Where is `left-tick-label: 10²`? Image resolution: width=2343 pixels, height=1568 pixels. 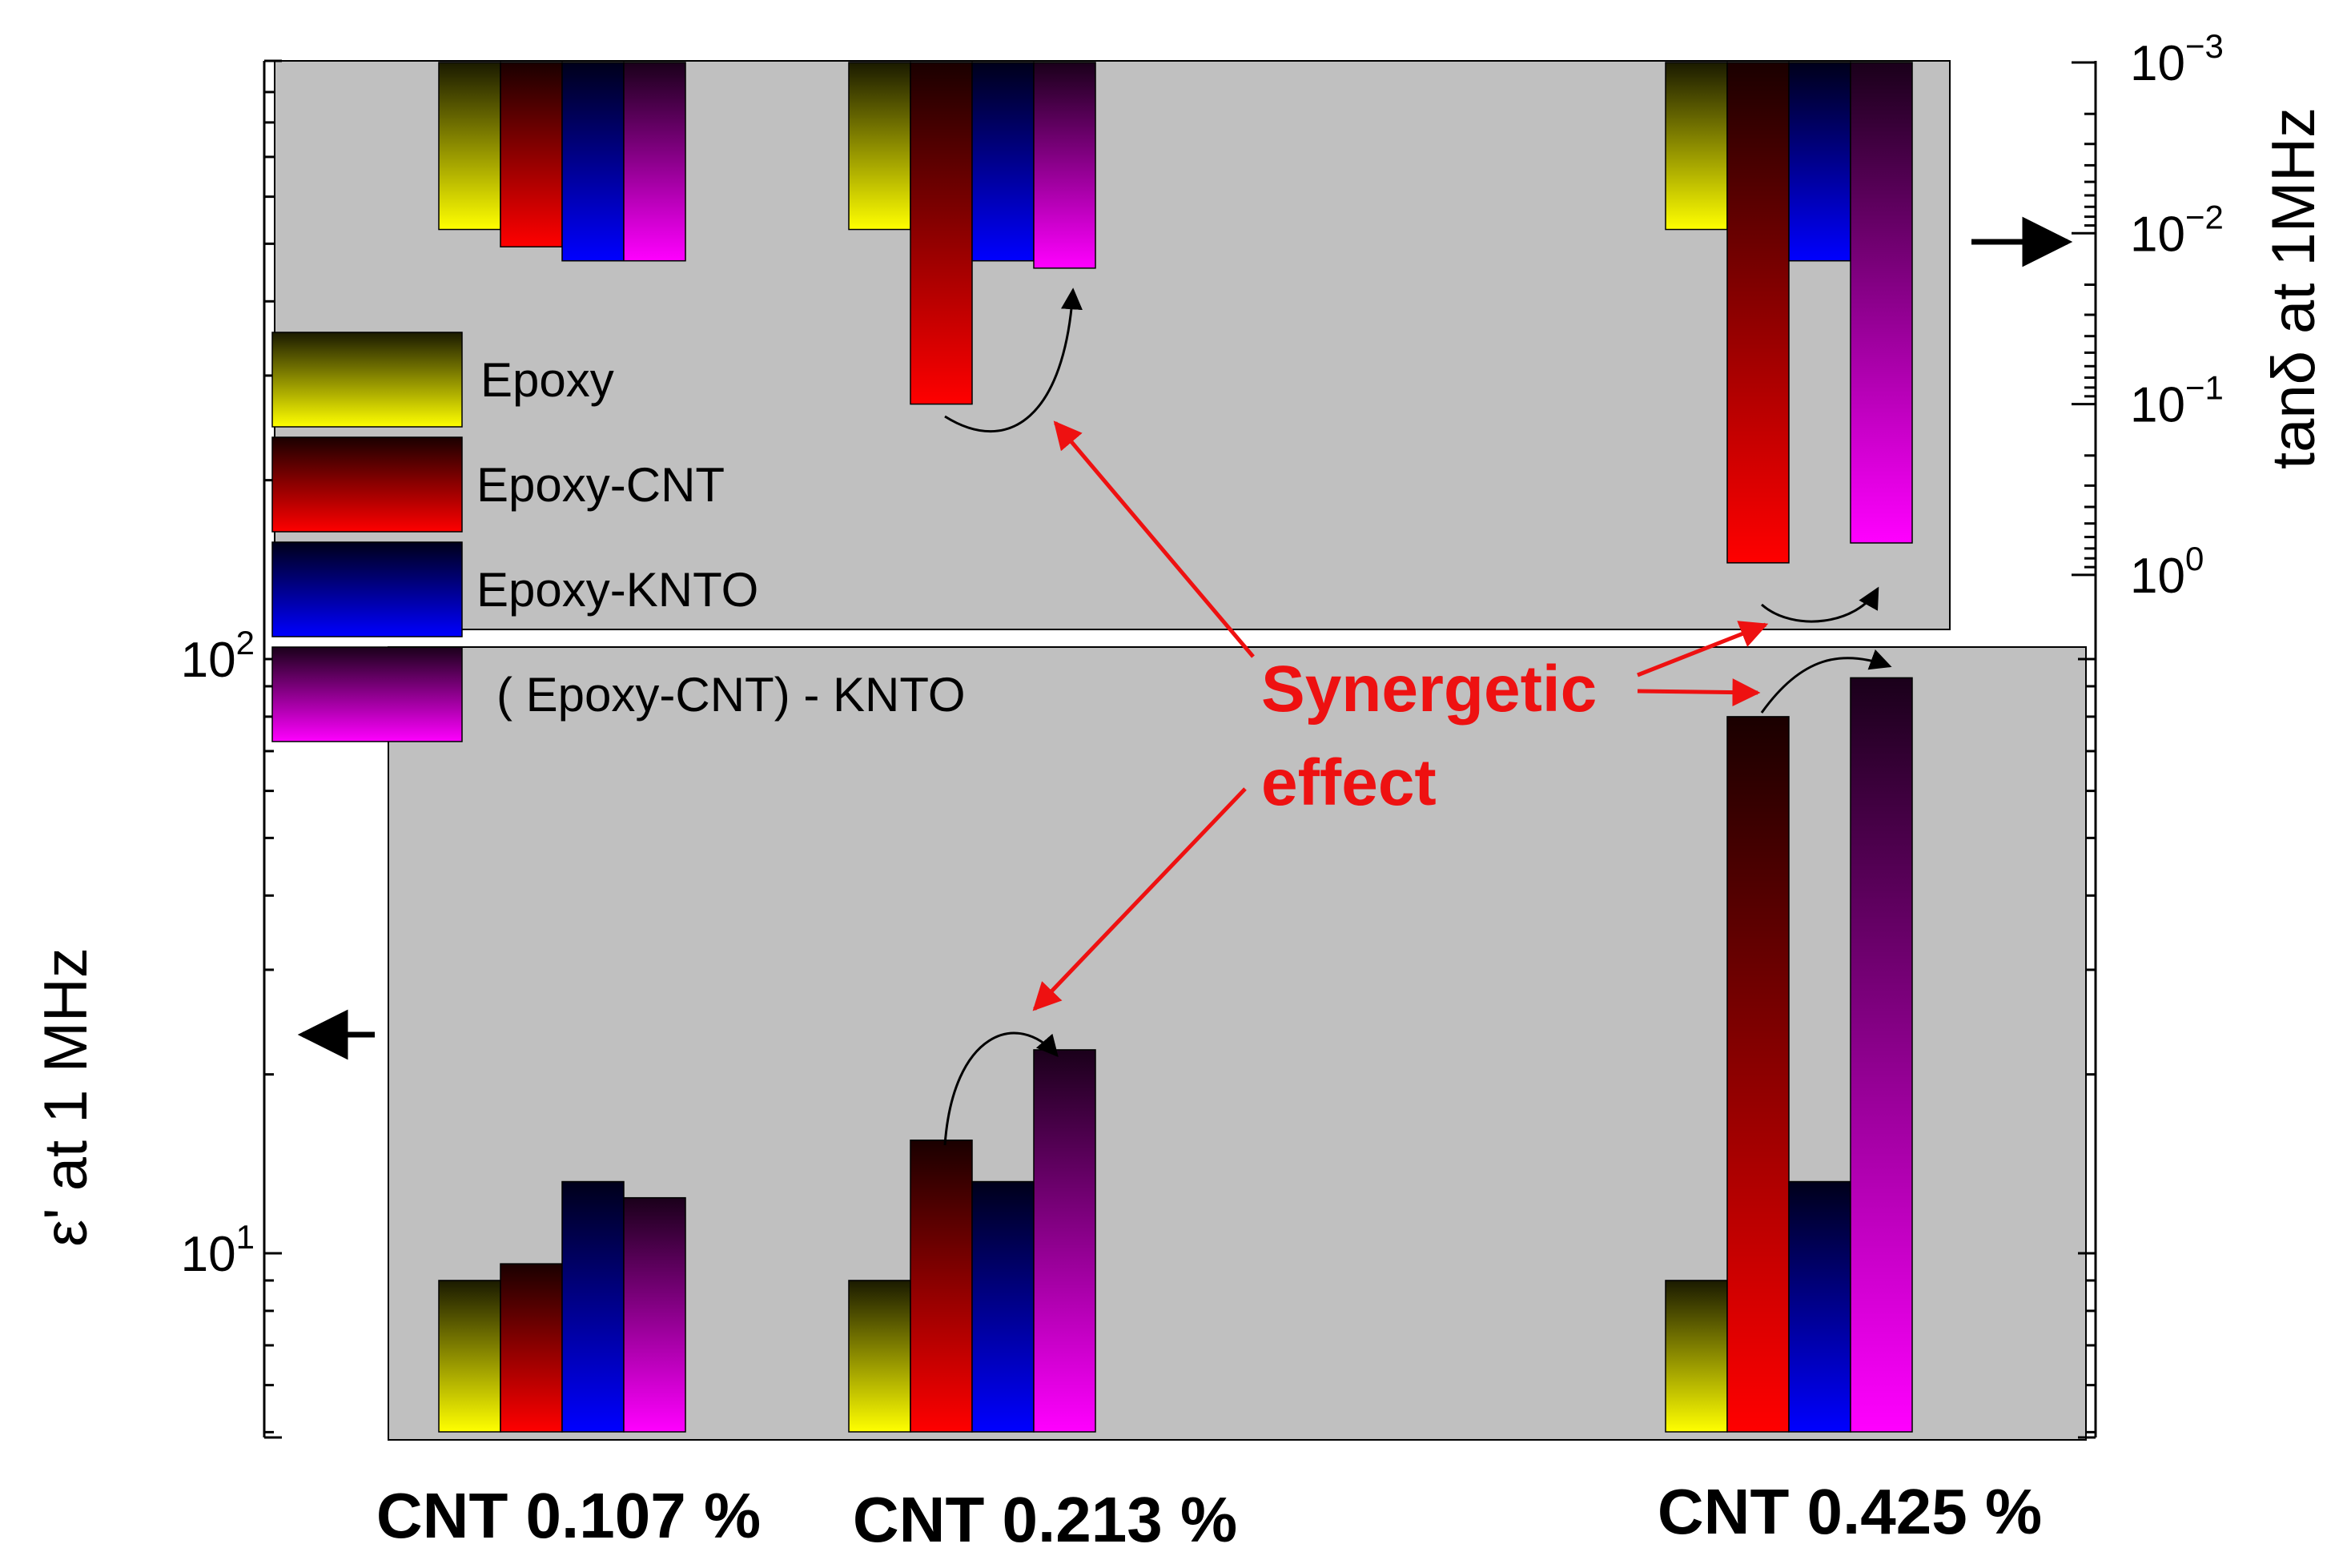 left-tick-label: 10² is located at coordinates (218, 656).